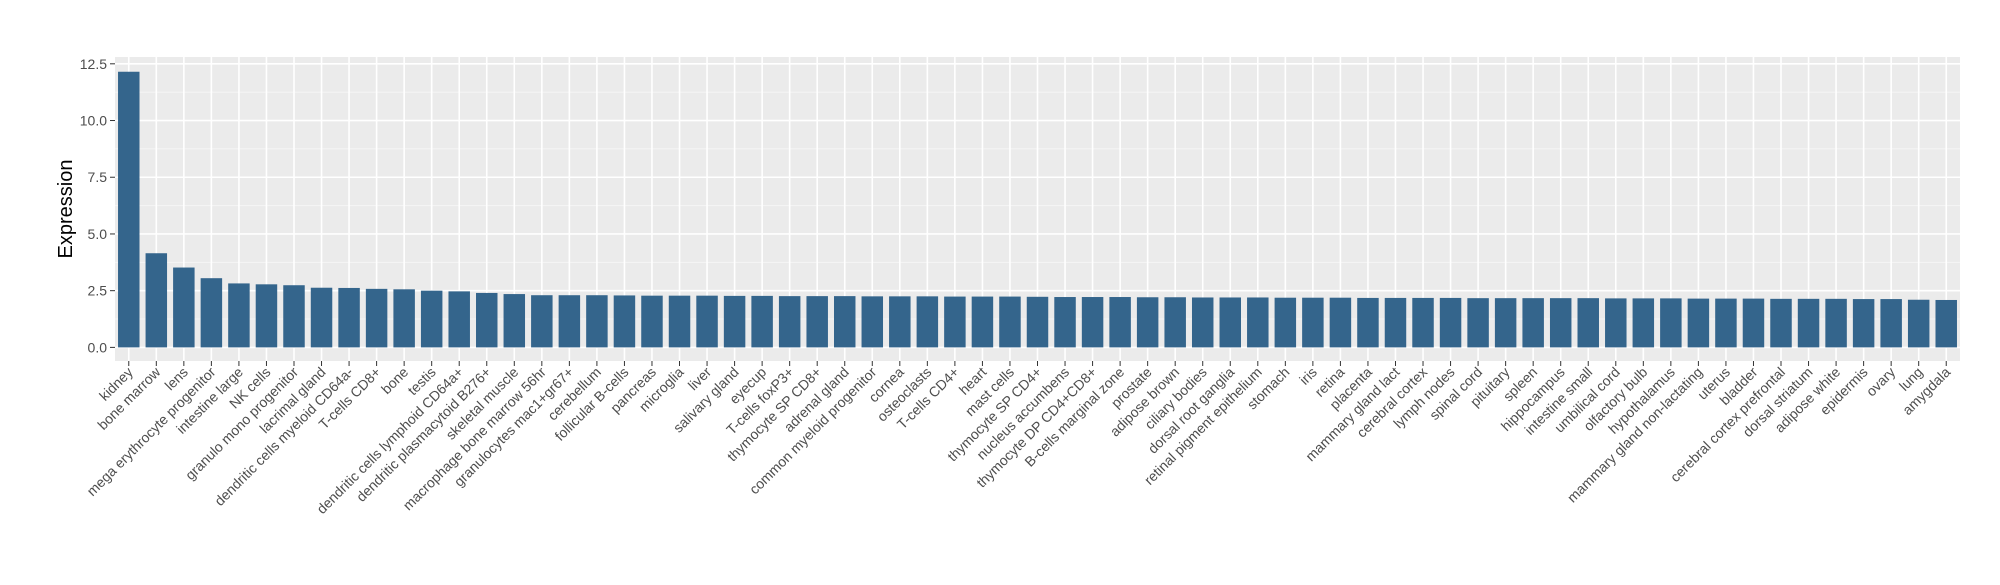 This screenshot has height=585, width=2000. I want to click on y-axis: 0.0 2.5 5.0 7.5 10.0 12.5, so click(97, 205).